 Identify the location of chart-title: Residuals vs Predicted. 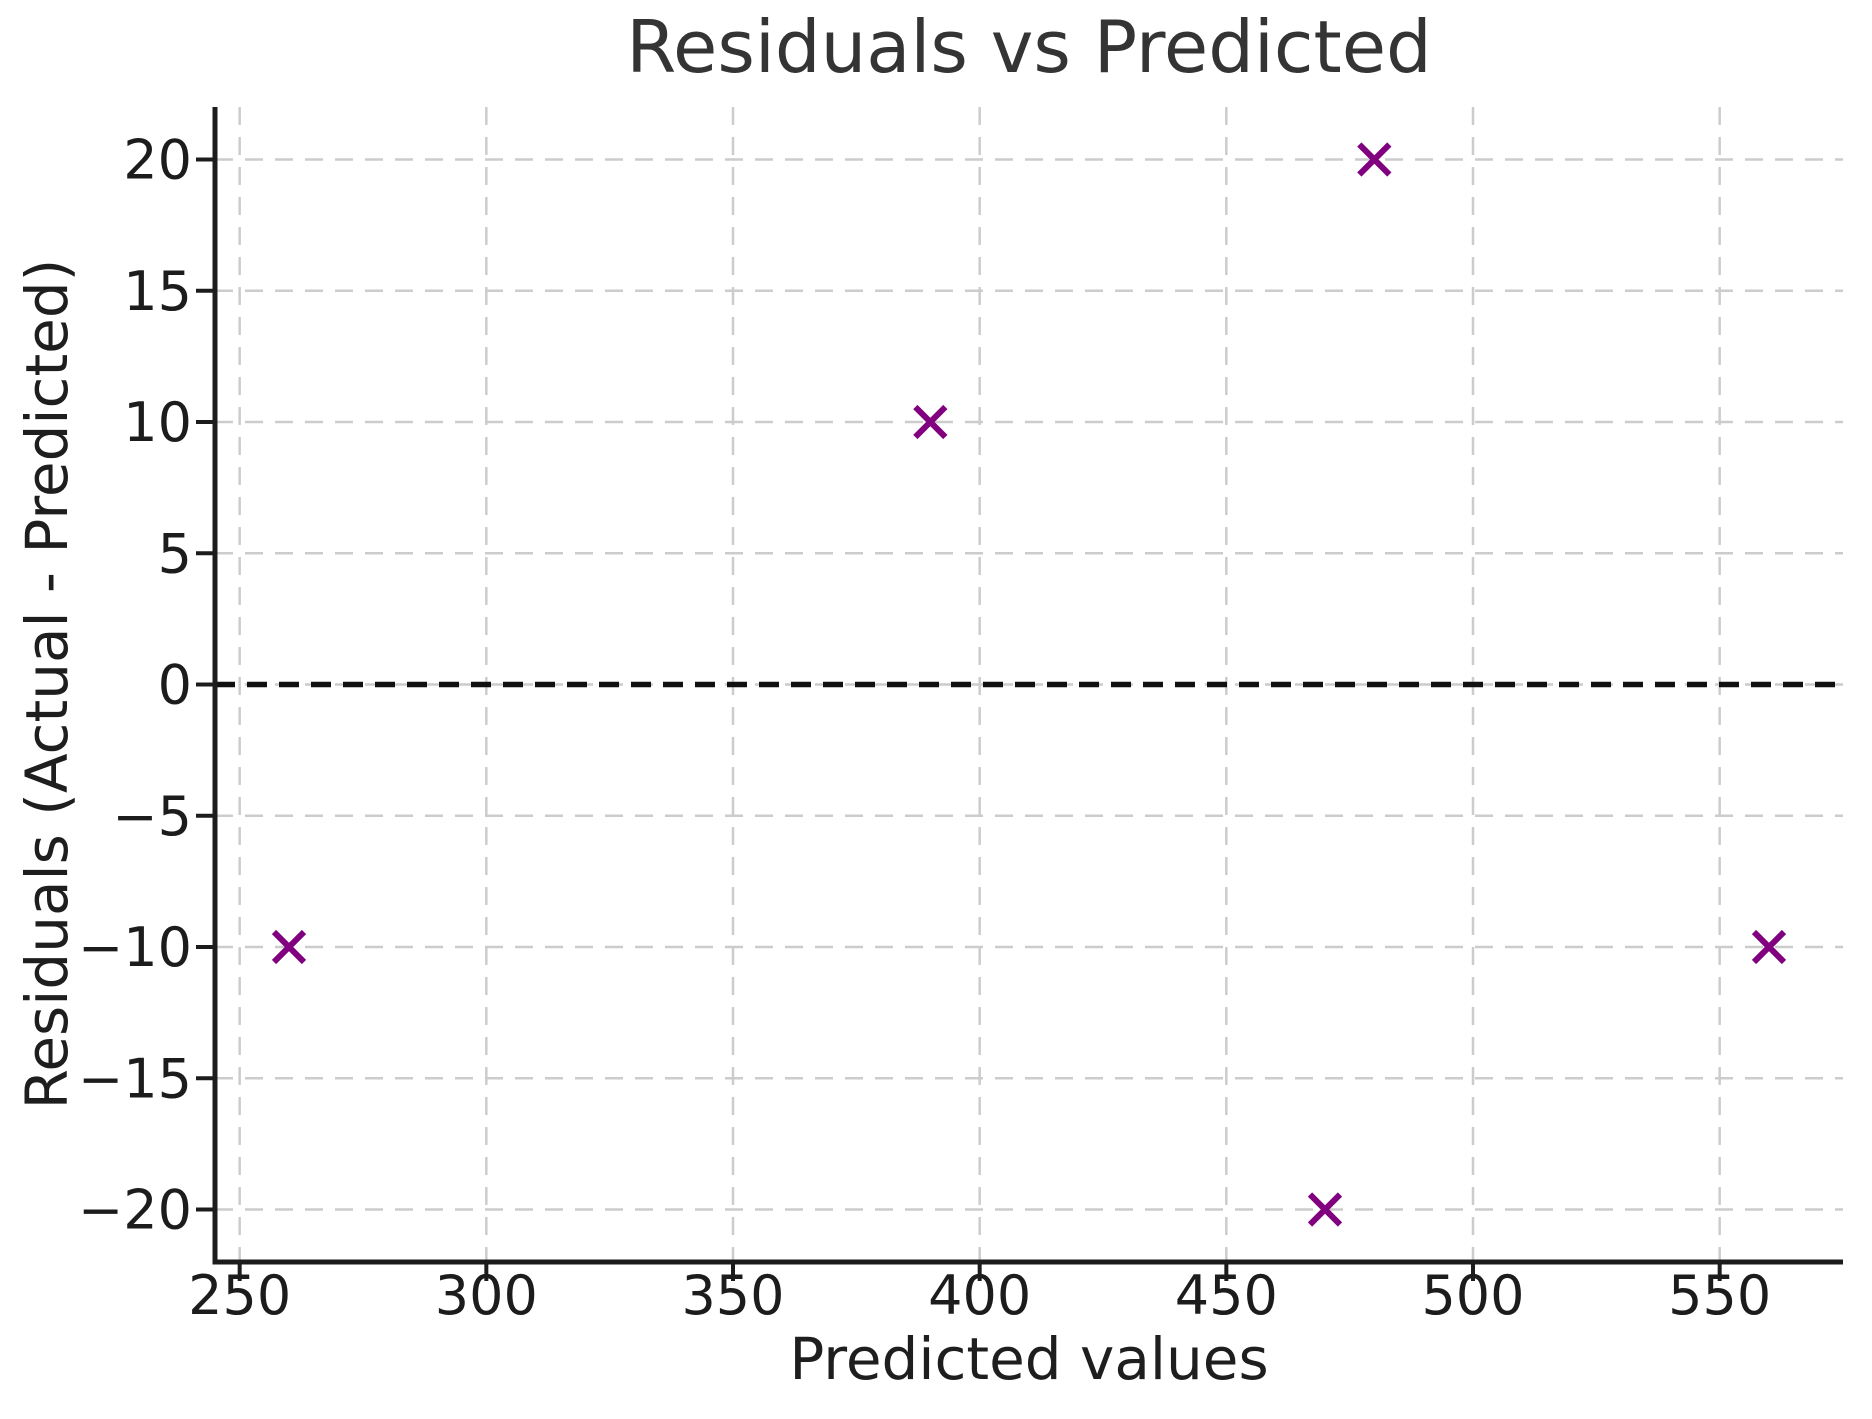
(1029, 47).